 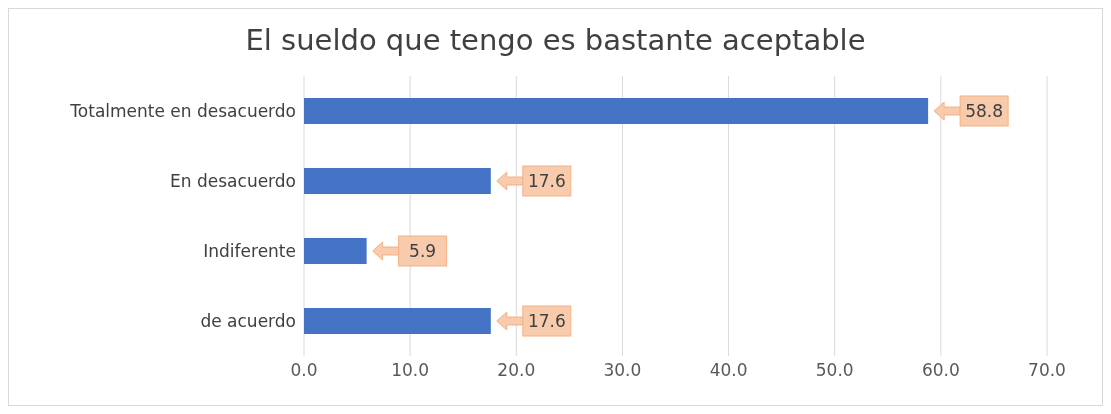 What do you see at coordinates (248, 321) in the screenshot?
I see `y-tick-label: de acuerdo` at bounding box center [248, 321].